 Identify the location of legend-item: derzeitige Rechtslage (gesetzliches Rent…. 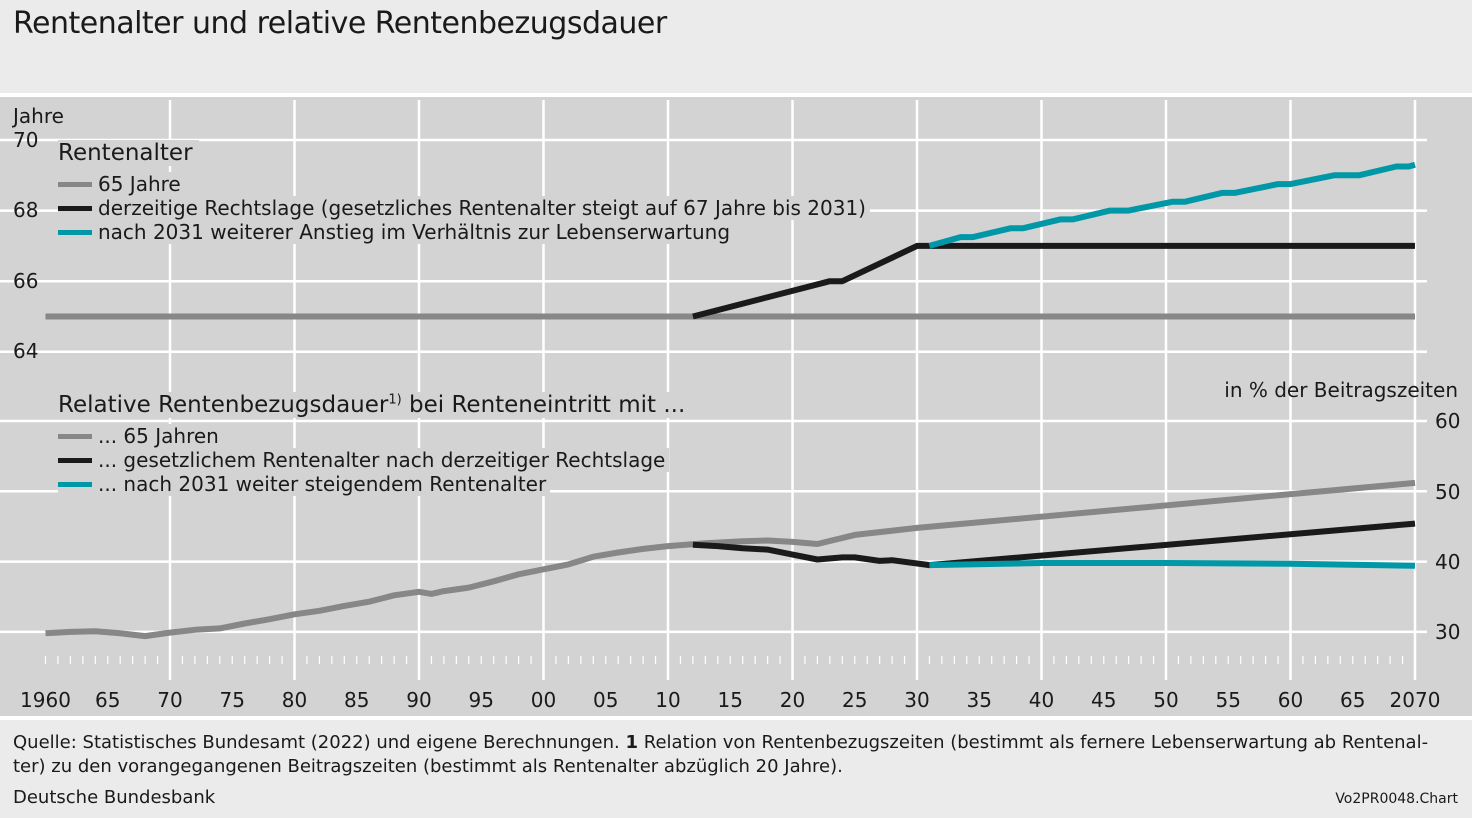
(464, 208).